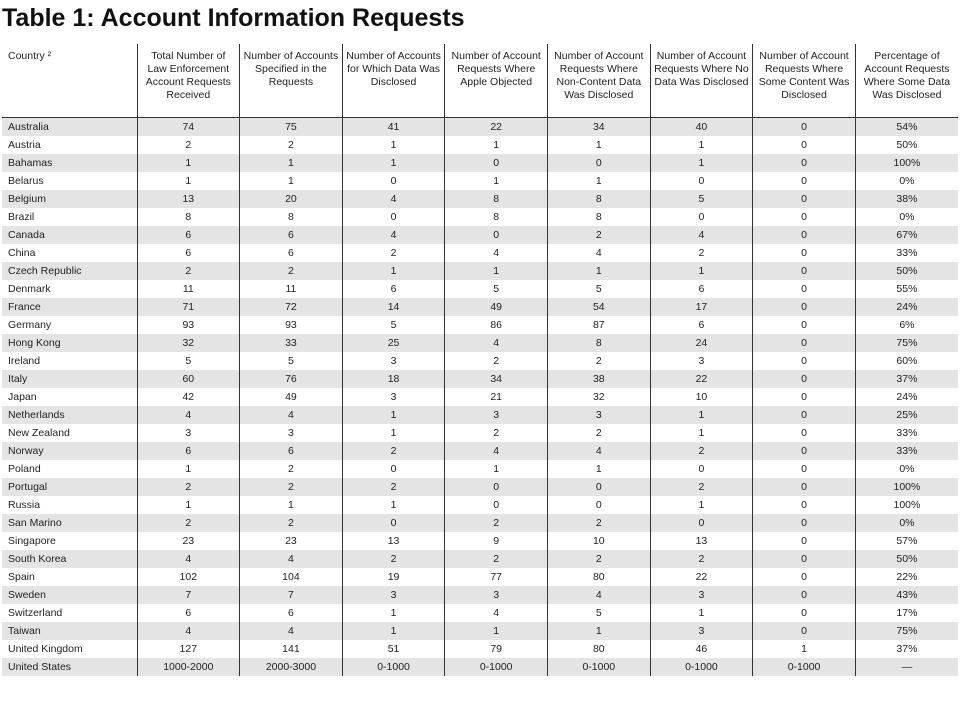 The image size is (960, 707). Describe the element at coordinates (291, 541) in the screenshot. I see `value-cell: 23` at that location.